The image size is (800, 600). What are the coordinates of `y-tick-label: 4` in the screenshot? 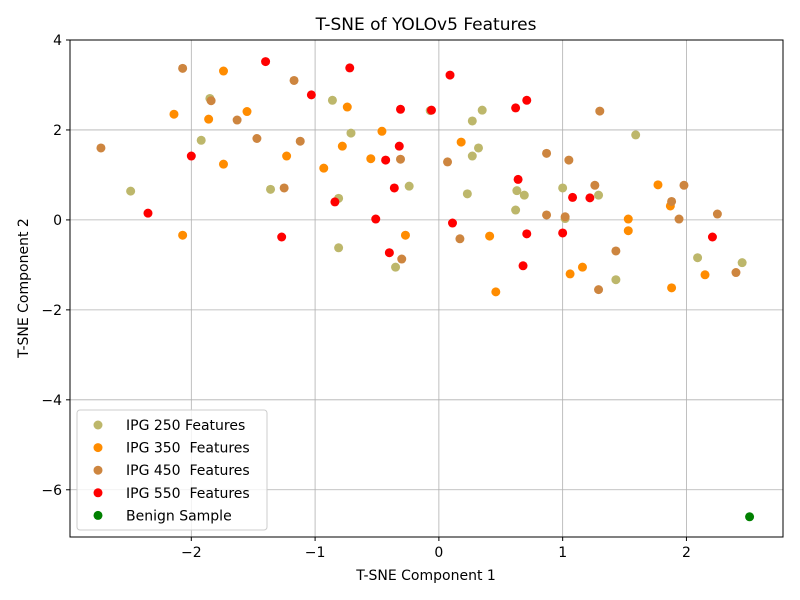 It's located at (57, 41).